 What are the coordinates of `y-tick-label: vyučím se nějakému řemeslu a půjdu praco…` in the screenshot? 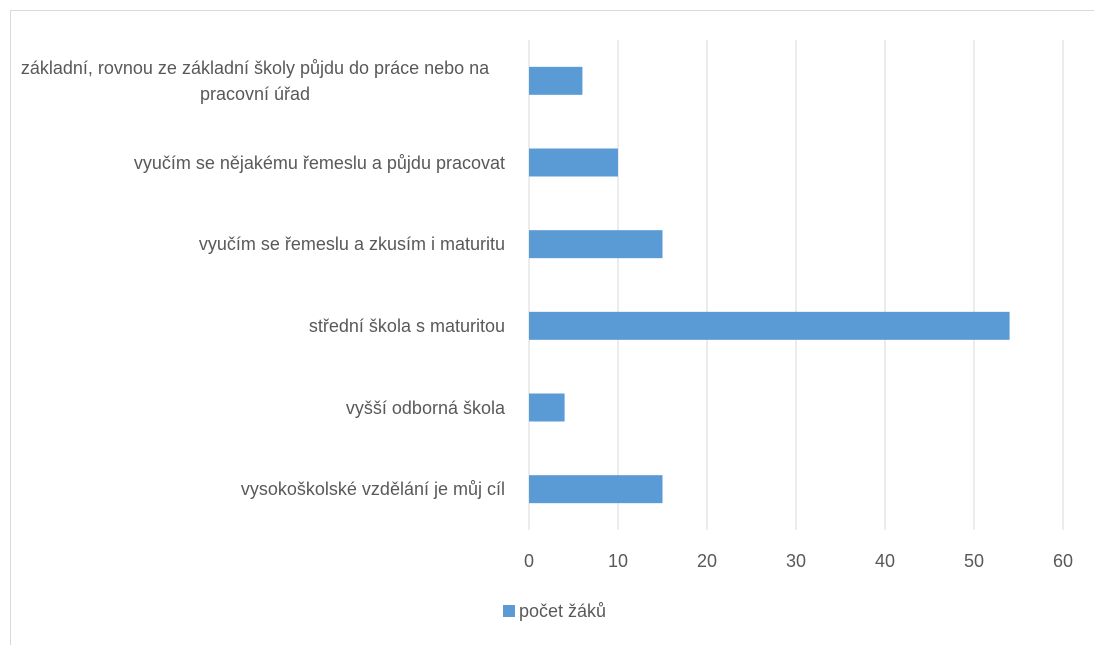 It's located at (255, 163).